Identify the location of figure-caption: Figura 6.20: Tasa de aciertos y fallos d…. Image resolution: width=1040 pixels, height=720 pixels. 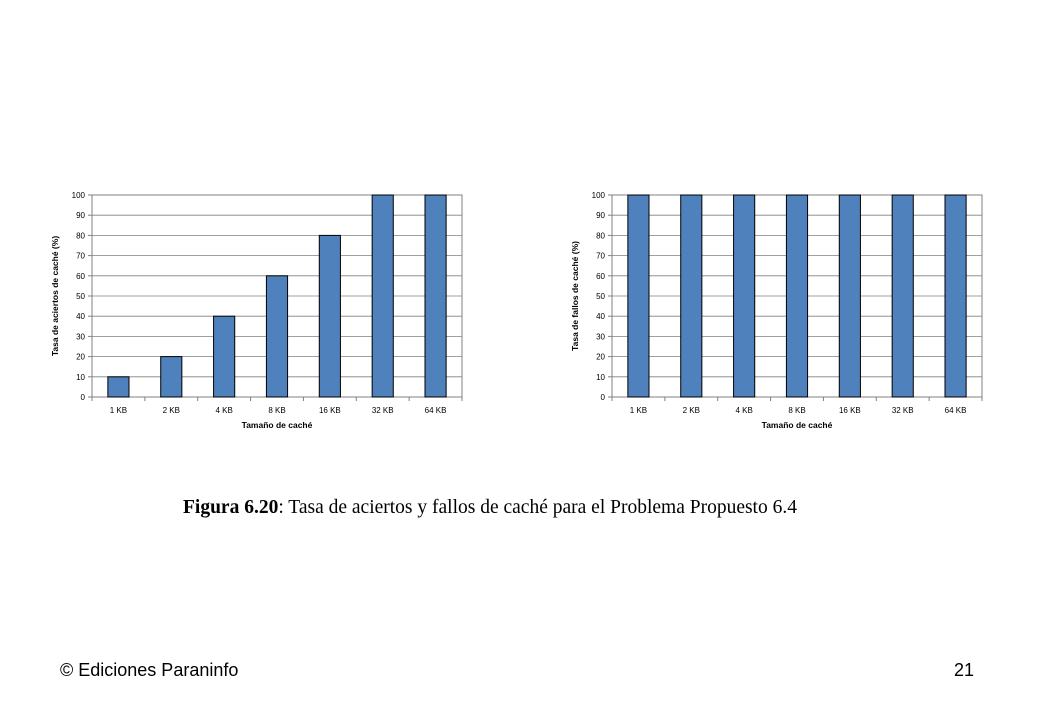
(503, 508).